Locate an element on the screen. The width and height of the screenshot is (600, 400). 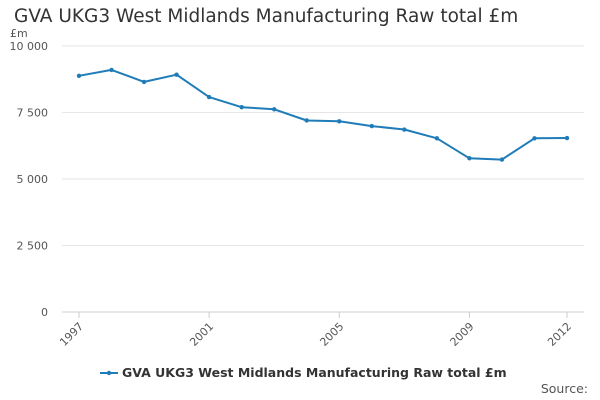
source-label: Source: is located at coordinates (564, 388).